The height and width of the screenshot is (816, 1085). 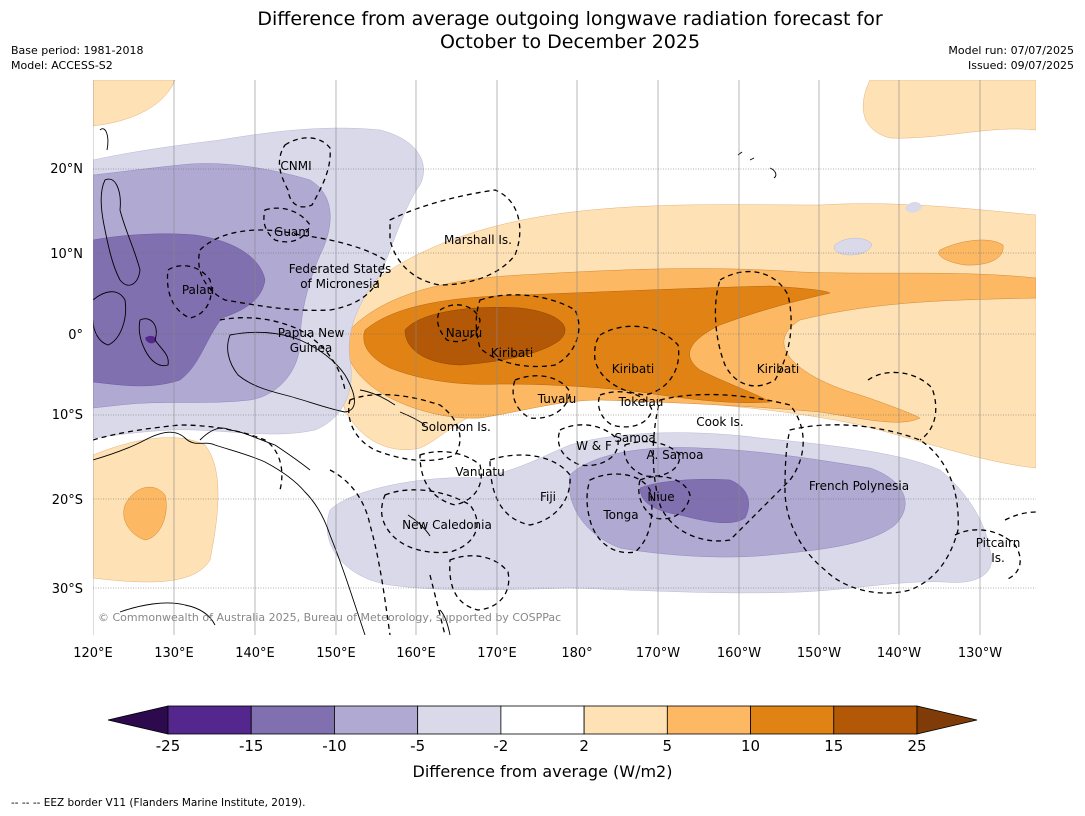 I want to click on colorbar-tick-label: 25, so click(x=916, y=746).